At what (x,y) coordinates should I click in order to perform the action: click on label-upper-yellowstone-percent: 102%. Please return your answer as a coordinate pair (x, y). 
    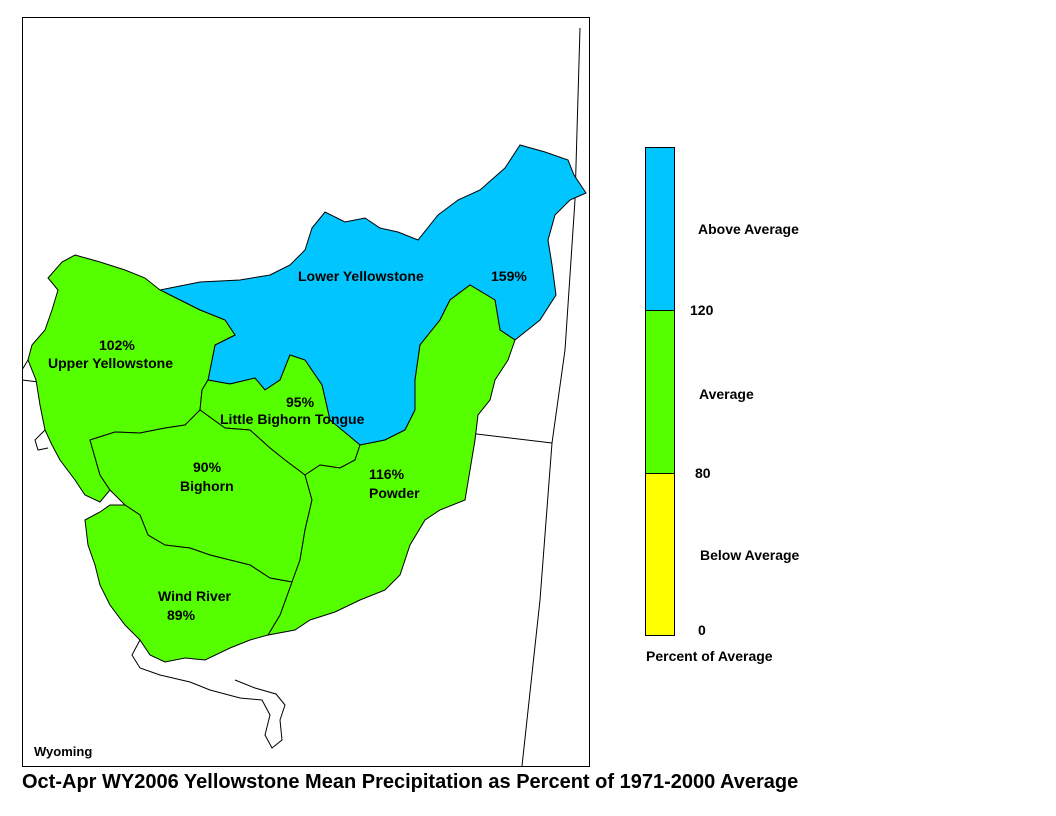
    Looking at the image, I should click on (117, 345).